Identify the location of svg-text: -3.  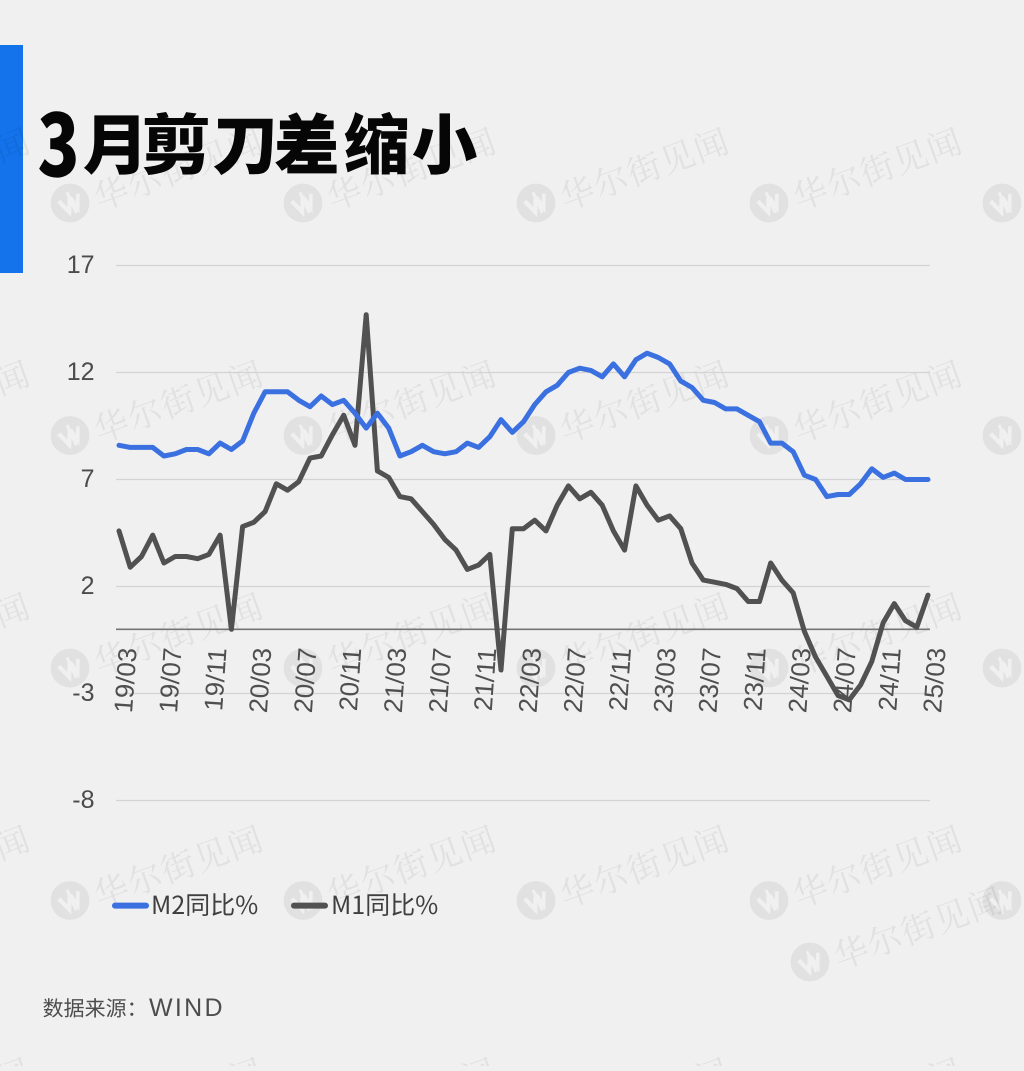
(83, 693).